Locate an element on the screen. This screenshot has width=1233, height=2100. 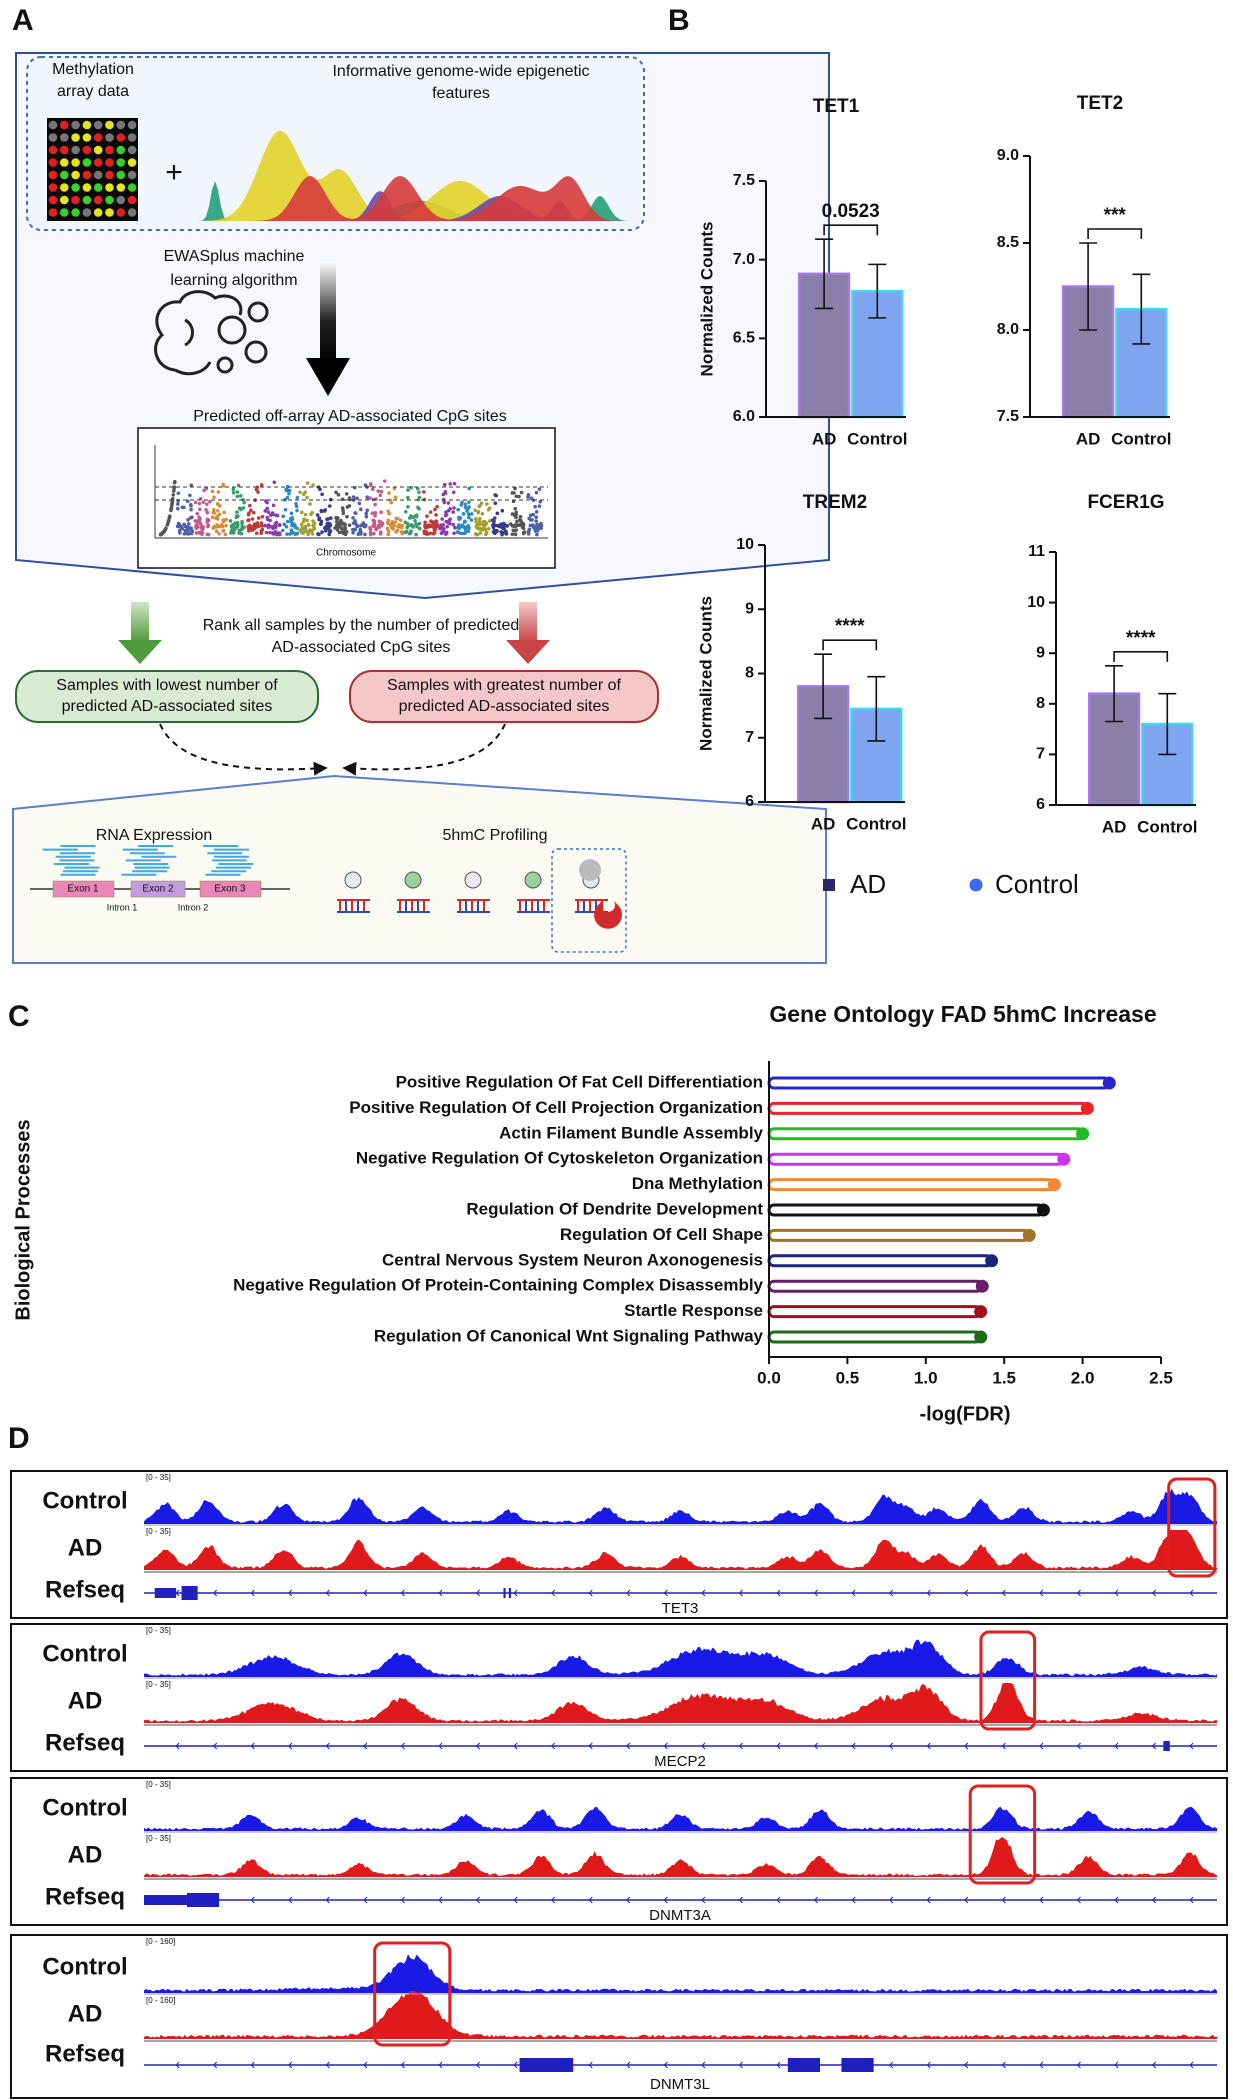
manhattan-box is located at coordinates (346, 498).